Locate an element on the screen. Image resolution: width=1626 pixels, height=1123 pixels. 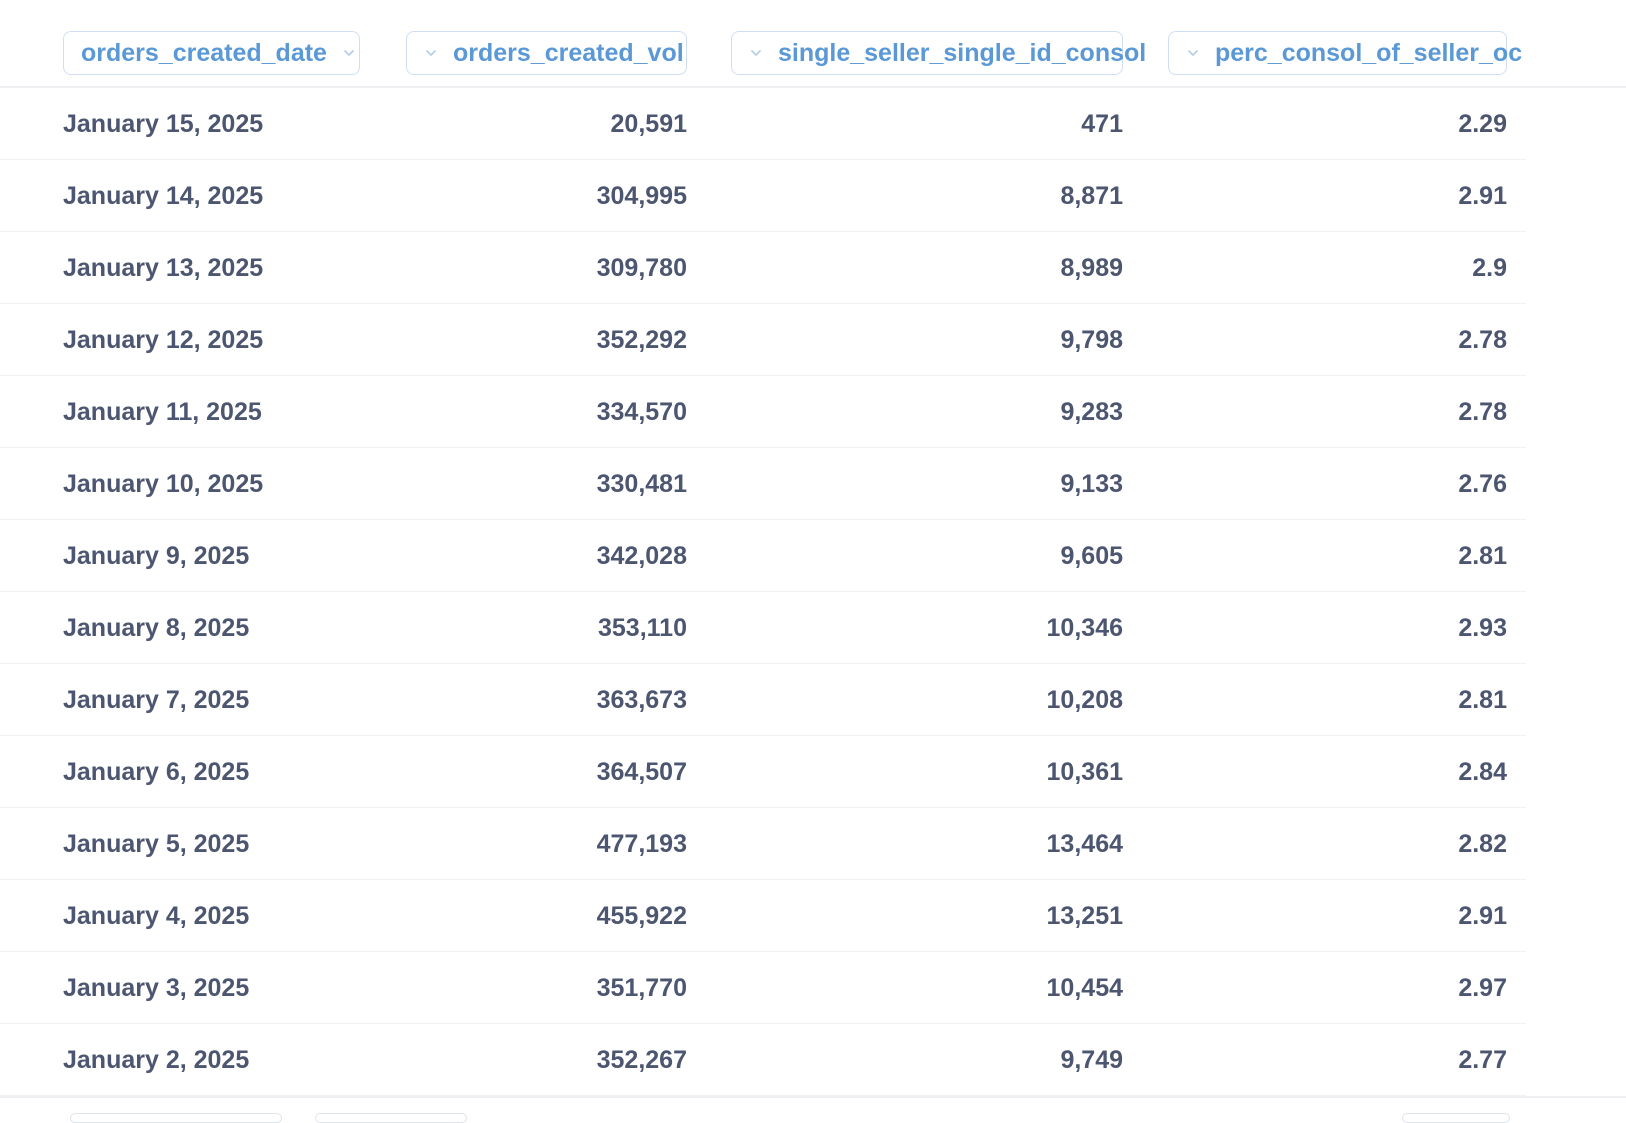
column-header-orders-created-vol: orders_created_vol is located at coordinates (546, 53).